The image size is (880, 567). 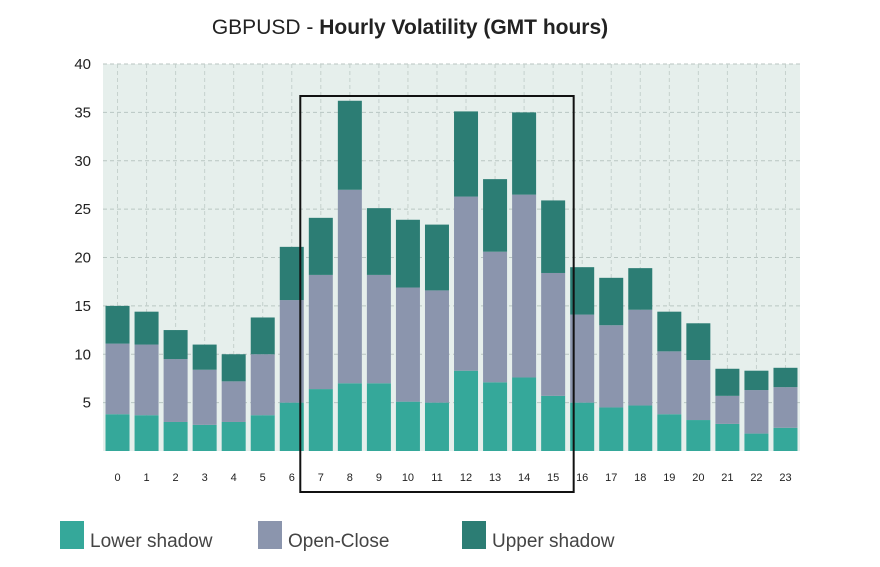 I want to click on x-tick-label: 19, so click(x=669, y=478).